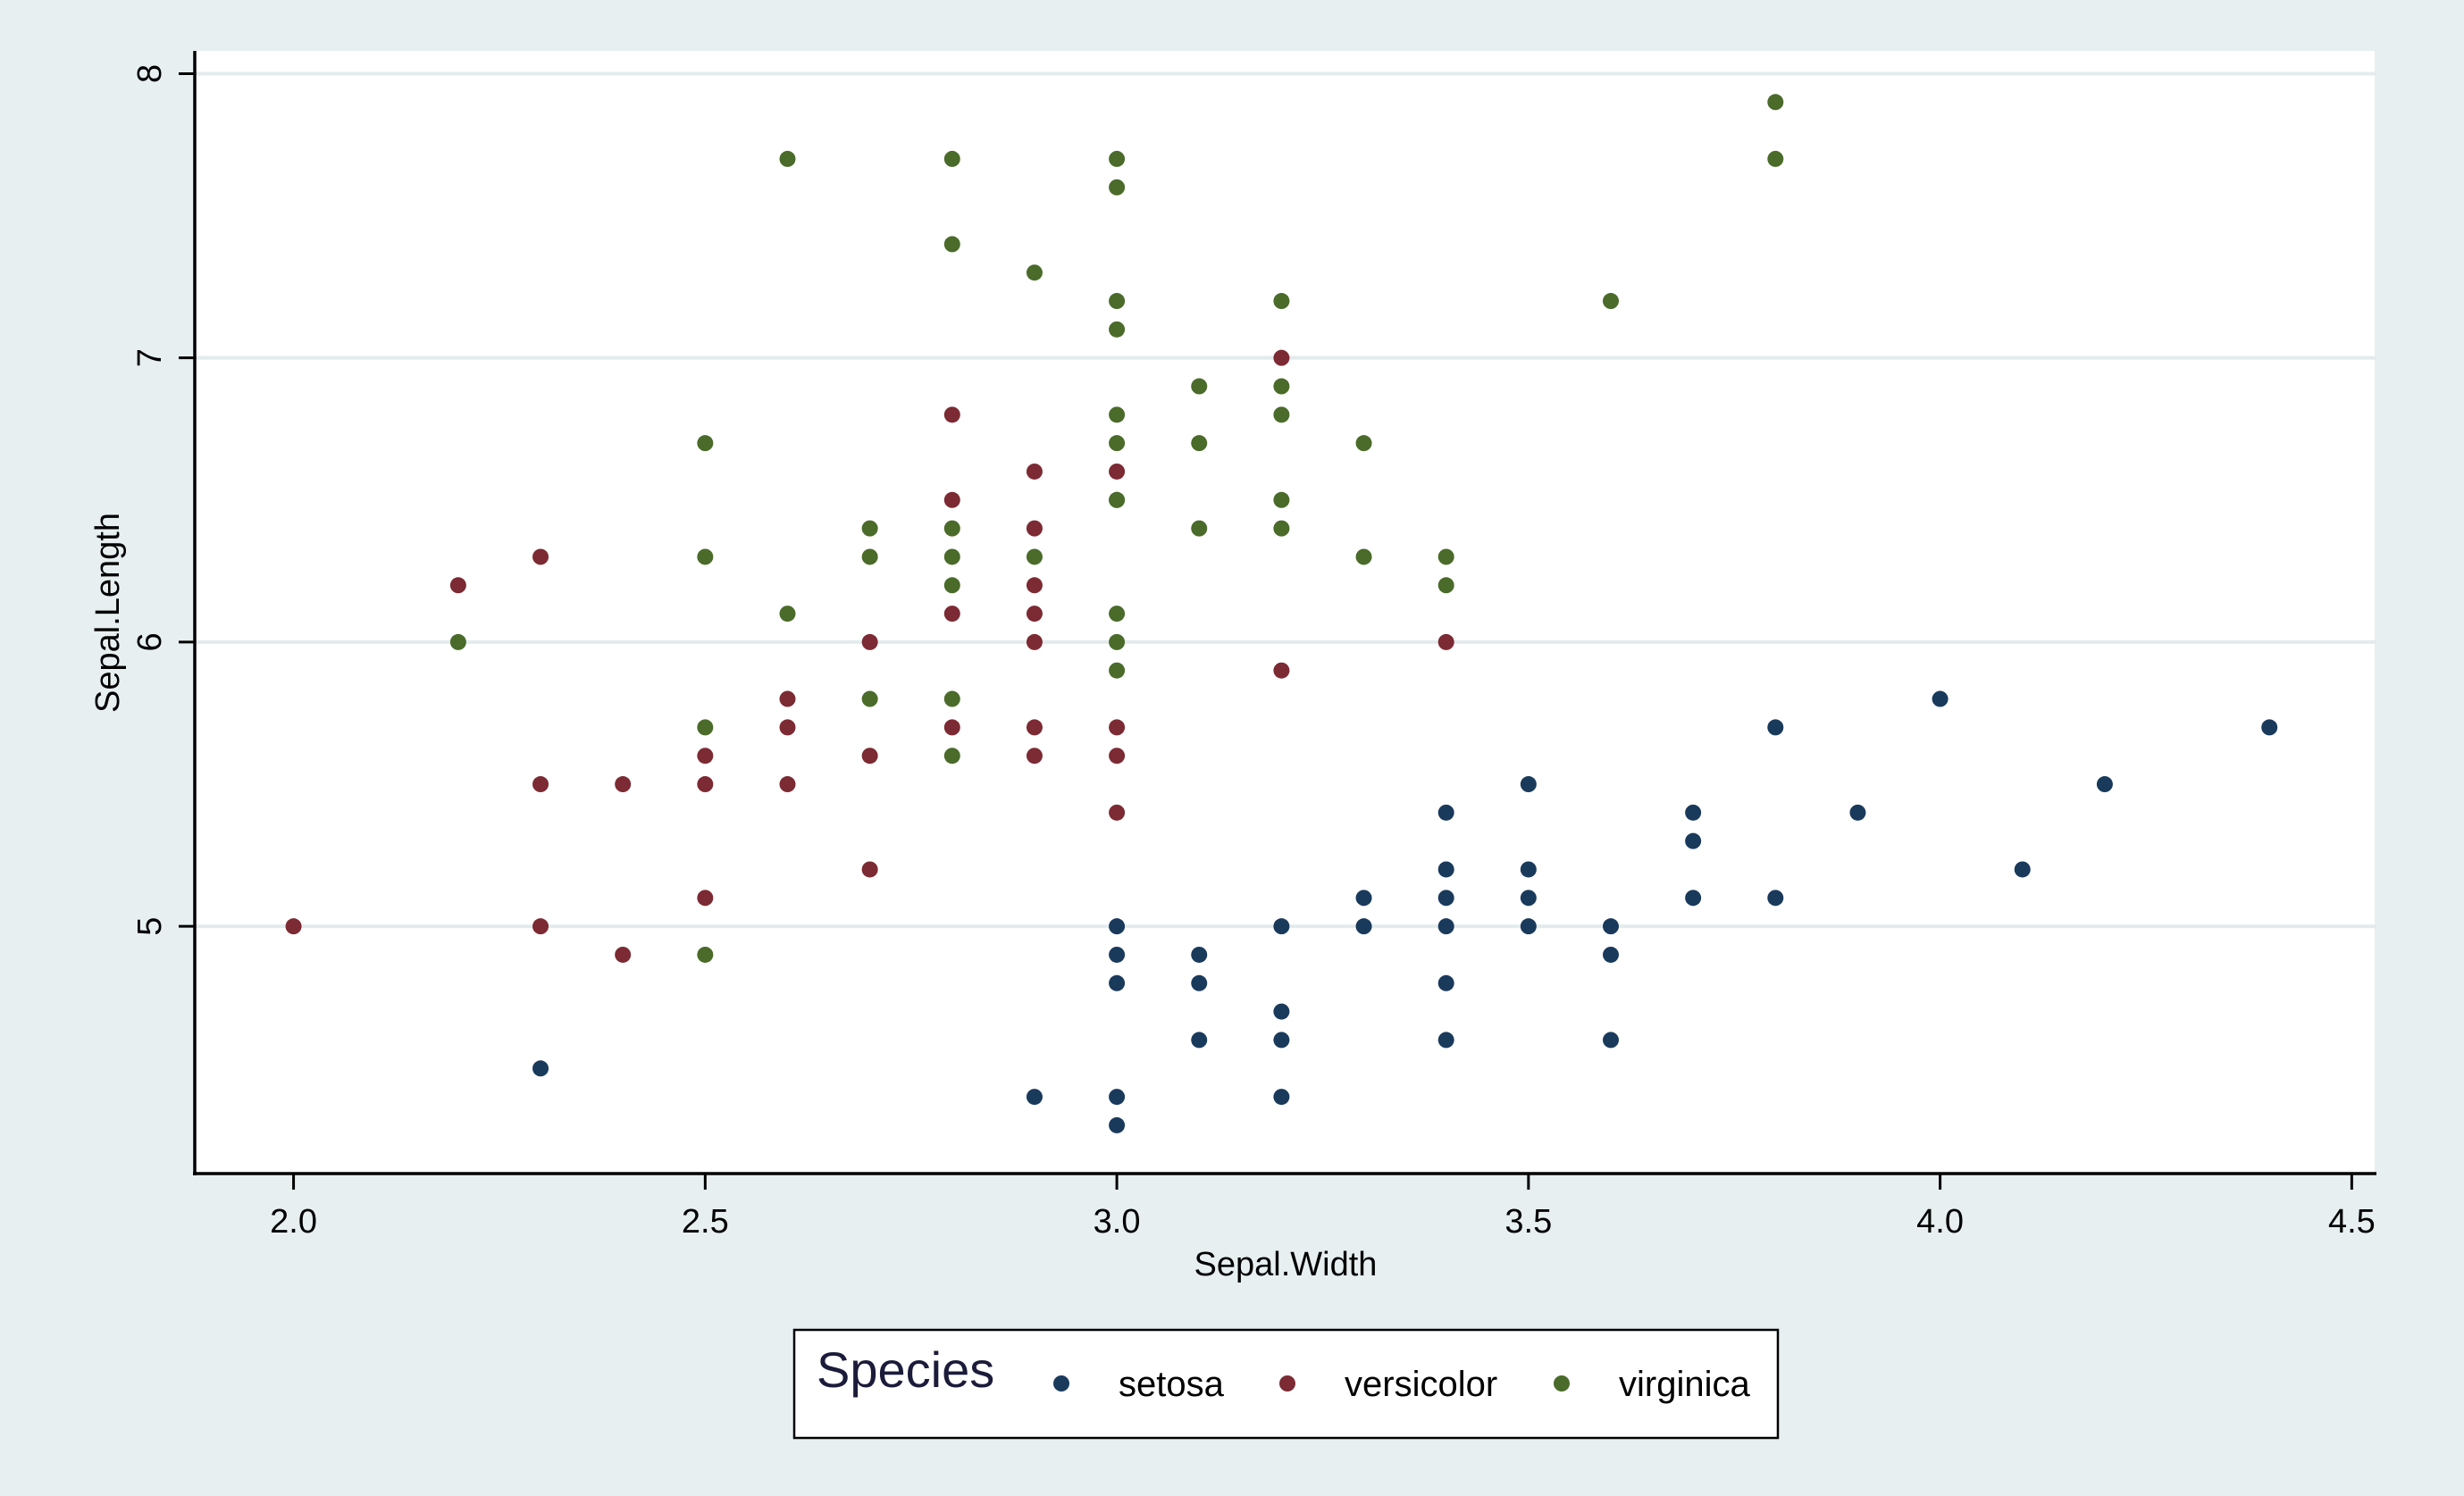 Image resolution: width=2464 pixels, height=1496 pixels. I want to click on x-tick-label: 3.0, so click(1117, 1222).